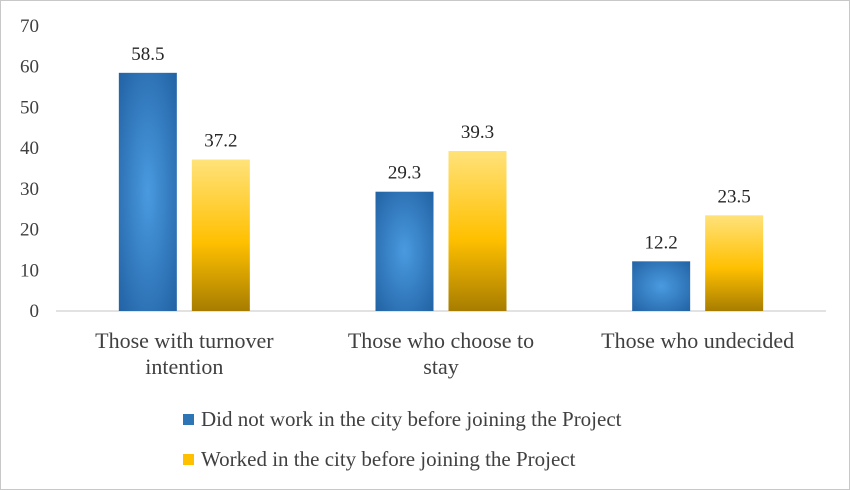  I want to click on y-tick-label: 0, so click(35, 311).